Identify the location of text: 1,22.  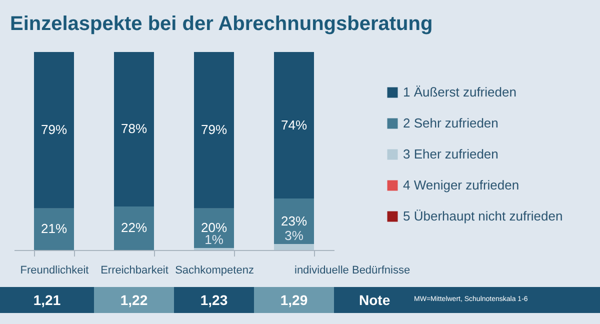
(134, 300).